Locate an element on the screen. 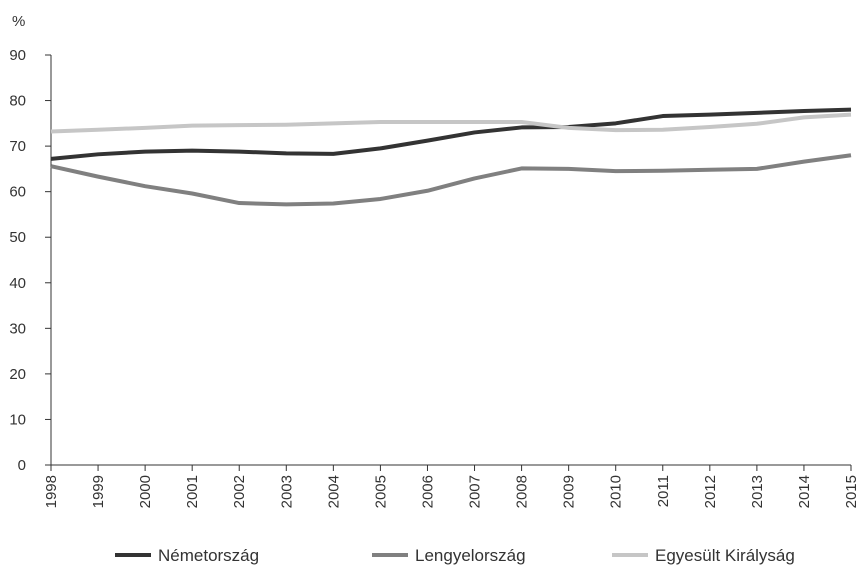 This screenshot has height=565, width=864. legend-label: Németország is located at coordinates (208, 555).